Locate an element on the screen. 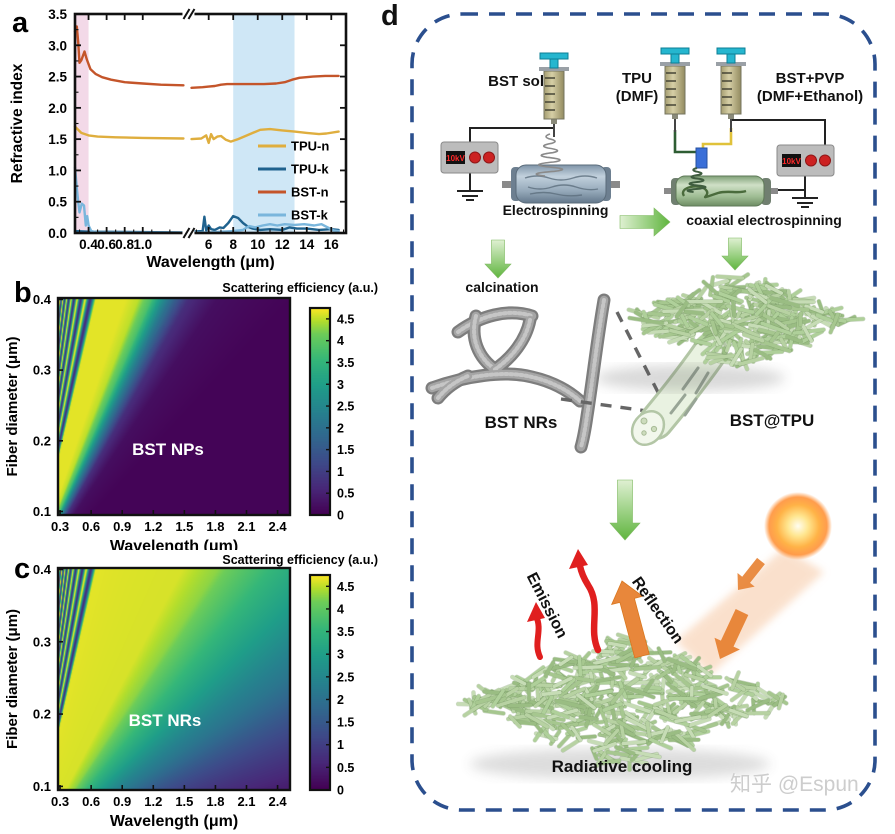  svg-text: Refractive index is located at coordinates (17, 123).